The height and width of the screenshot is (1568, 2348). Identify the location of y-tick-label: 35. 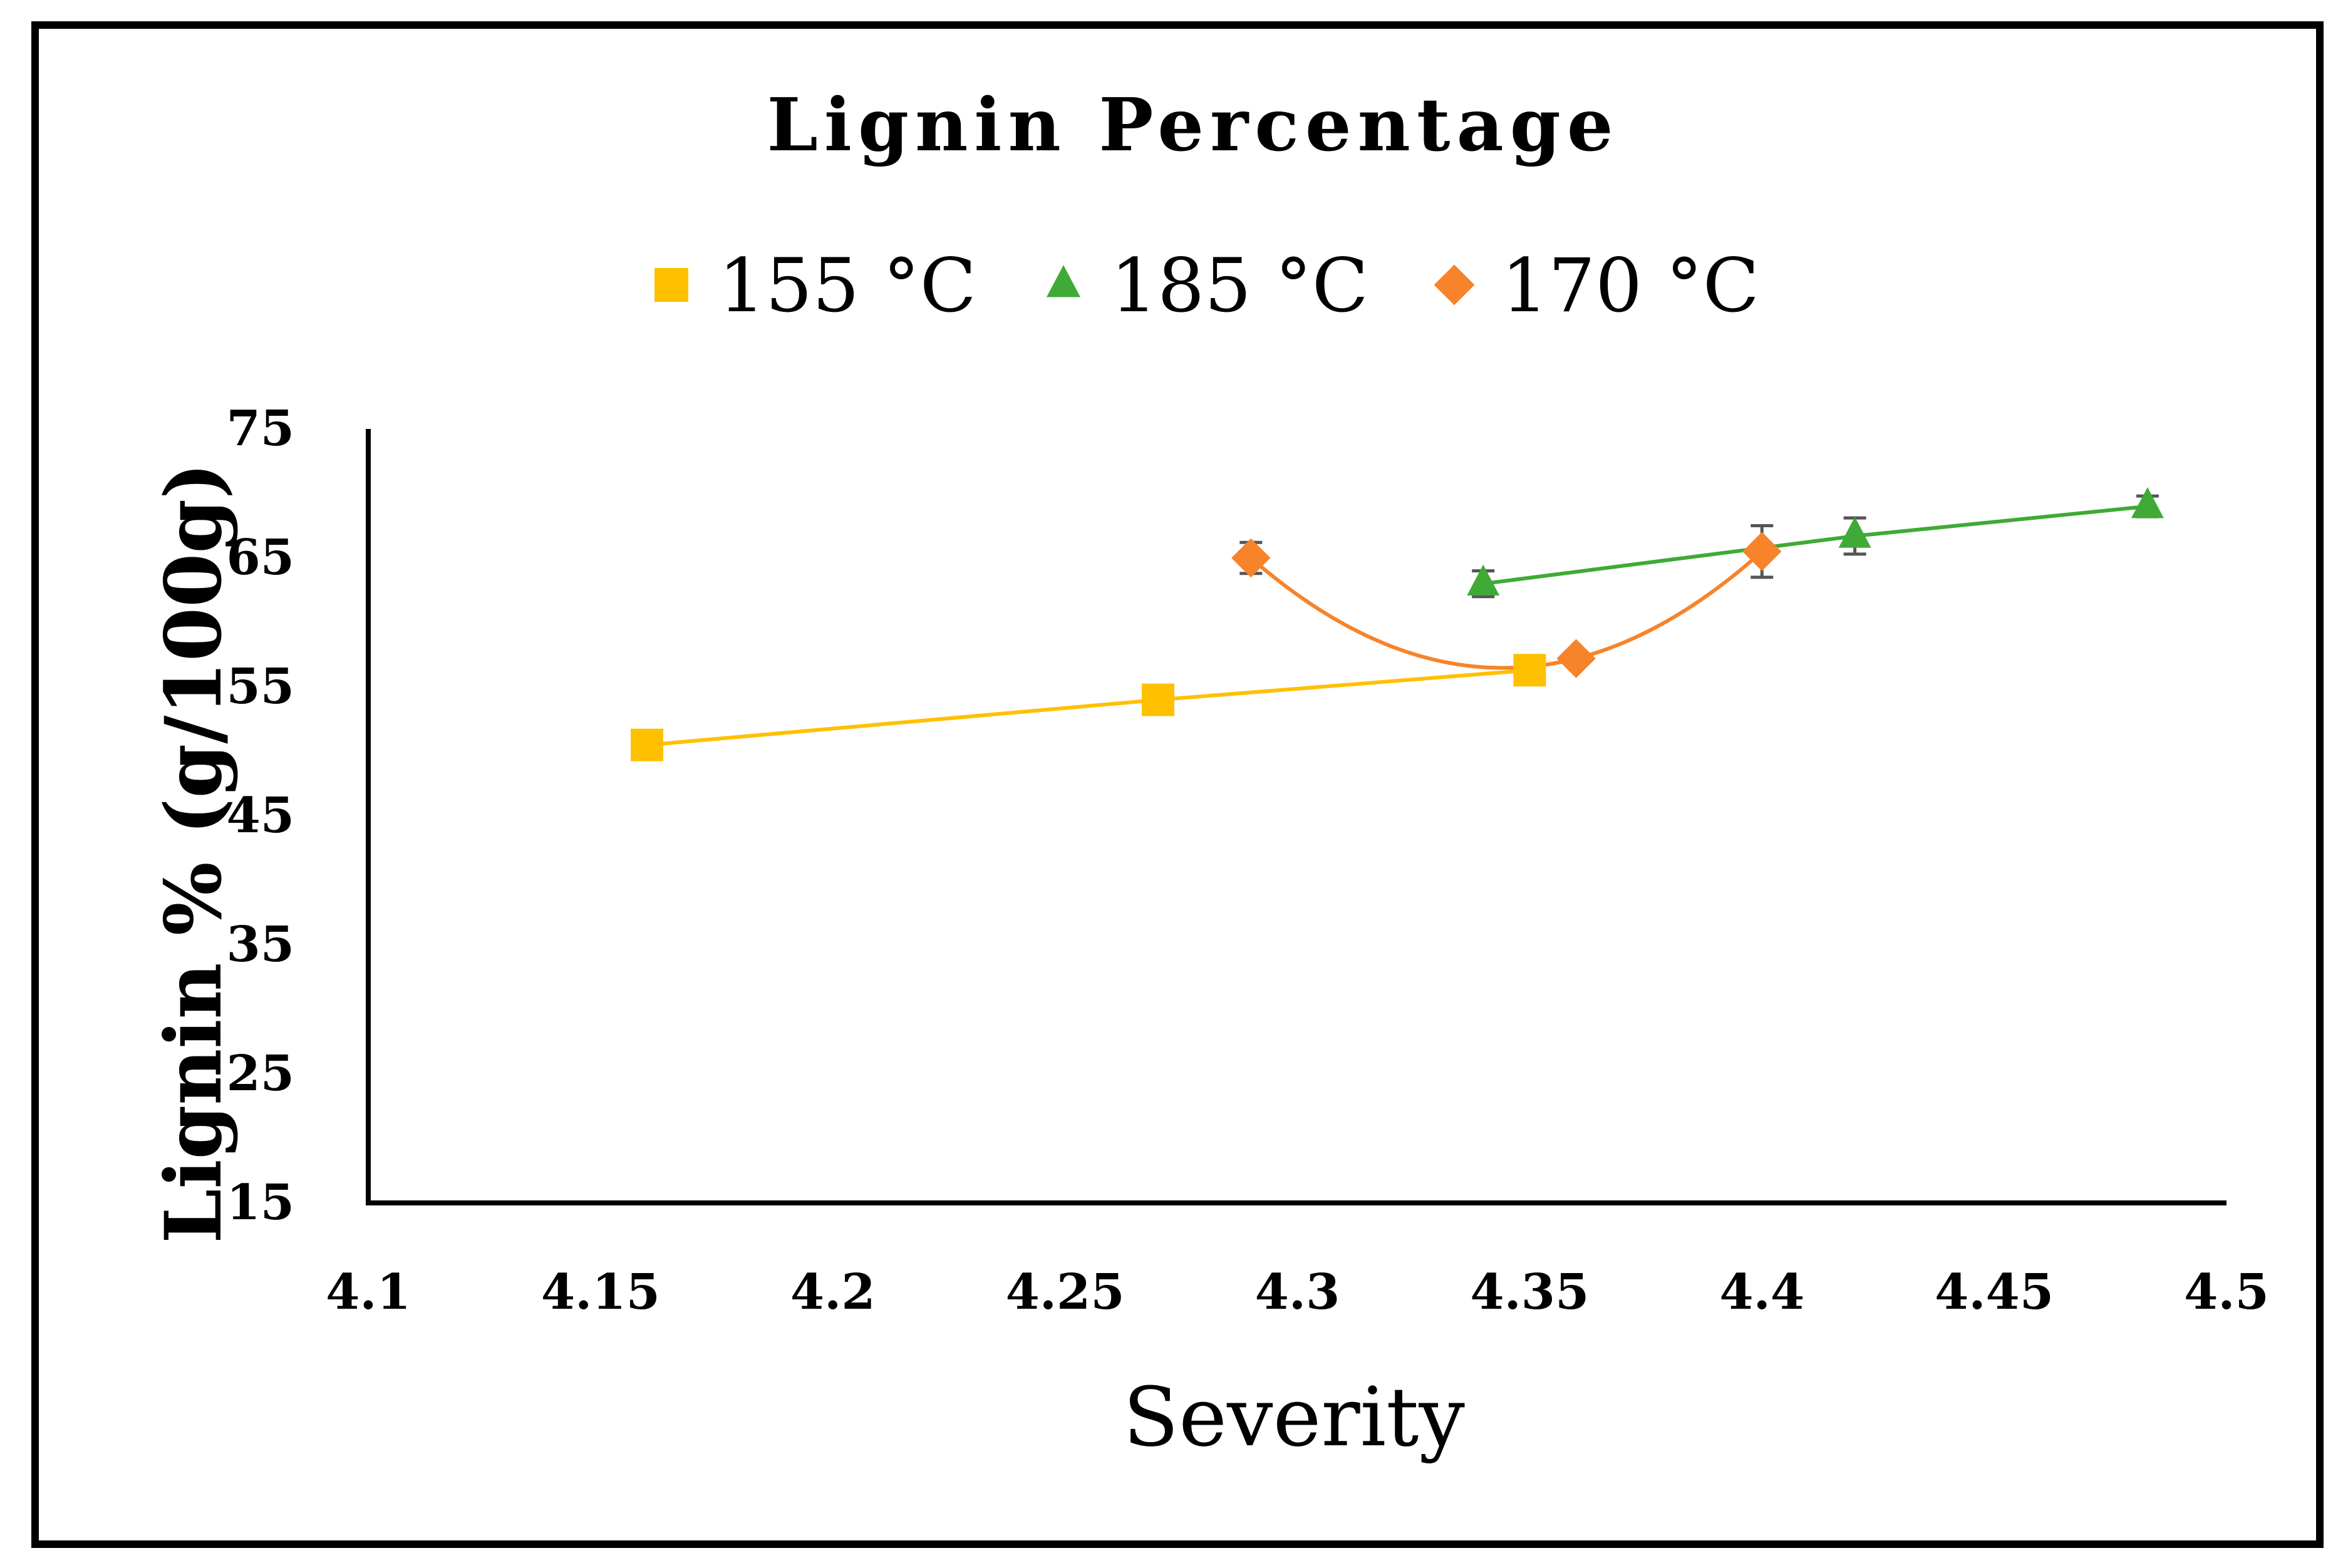
(260, 944).